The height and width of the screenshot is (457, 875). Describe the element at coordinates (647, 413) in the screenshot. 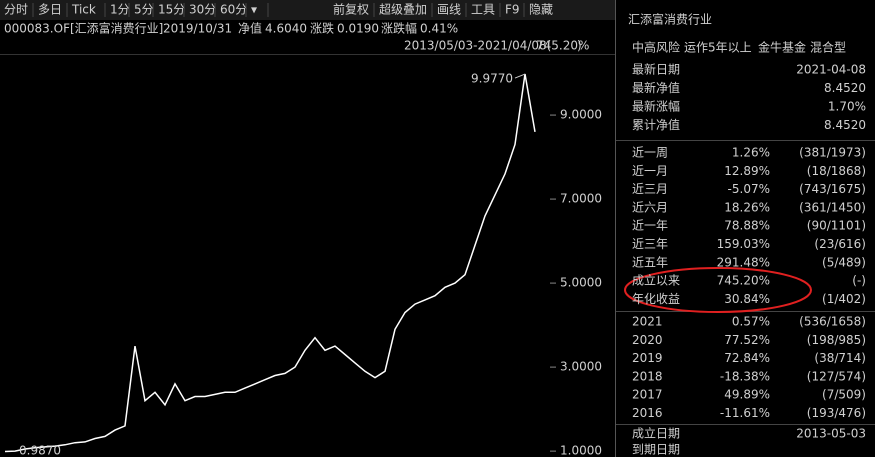

I see `row-label: 2016` at that location.